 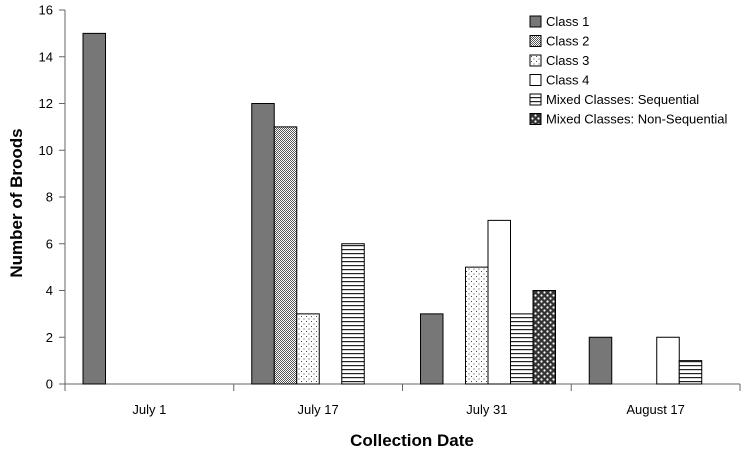 I want to click on x-tick-label: July 17, so click(x=318, y=409).